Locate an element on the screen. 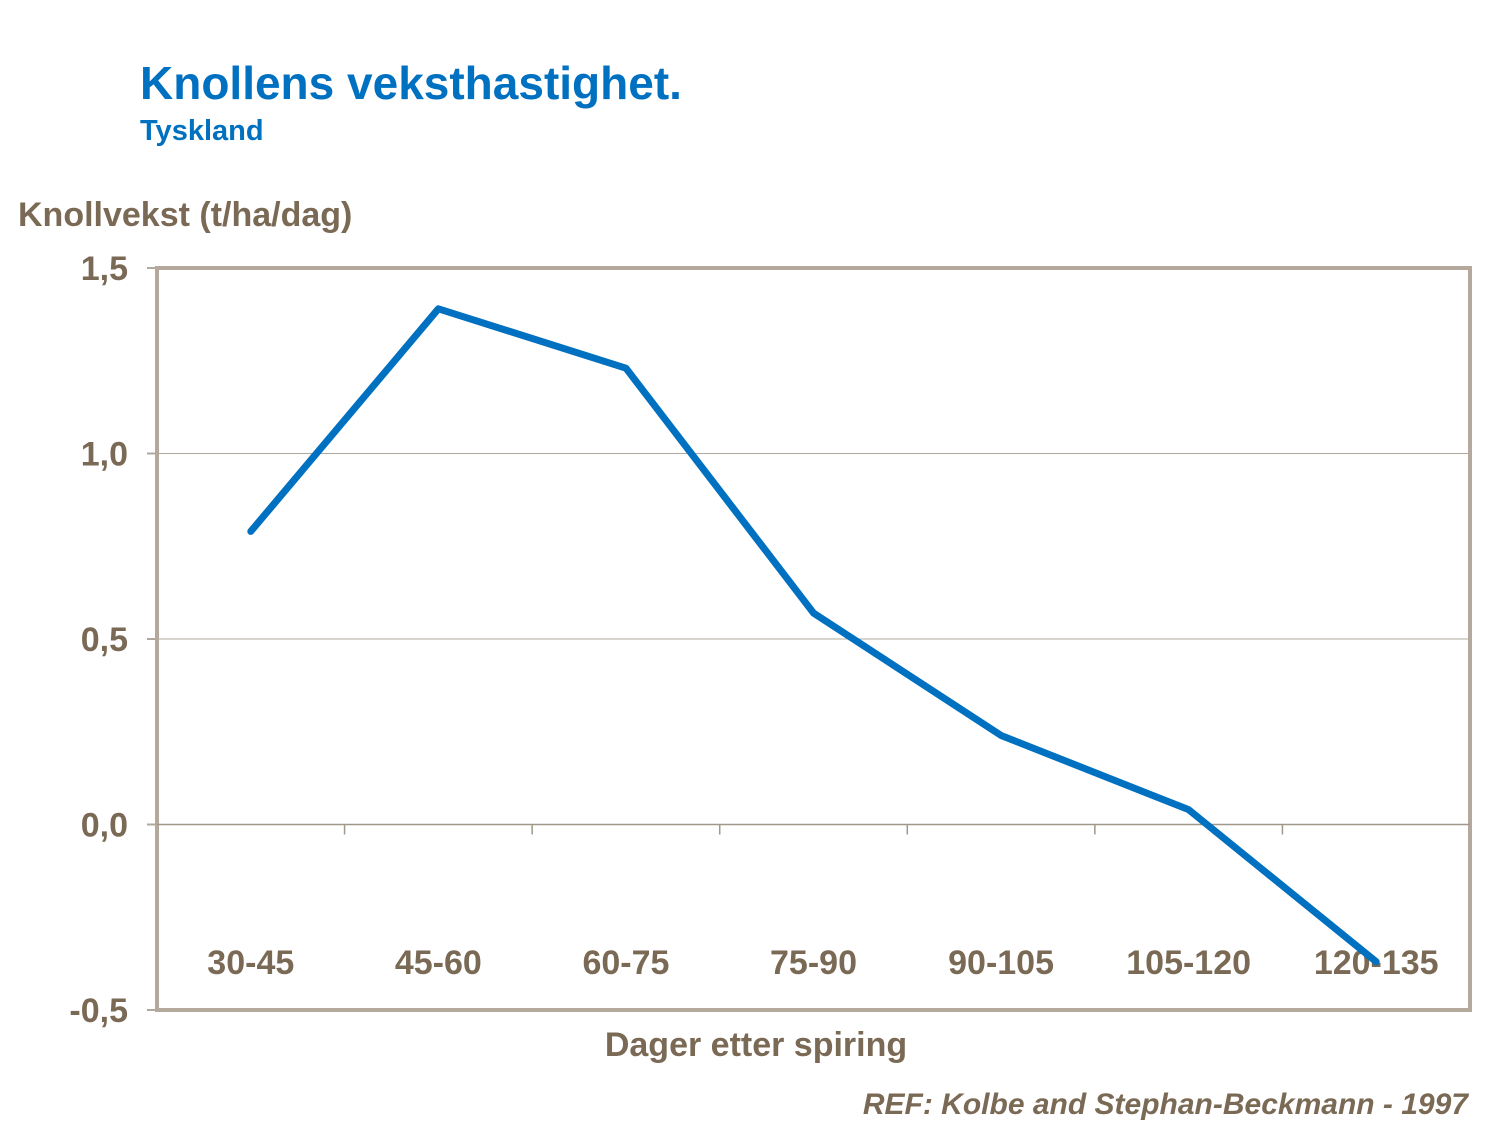 The width and height of the screenshot is (1500, 1125). x-tick-label: 90-105 is located at coordinates (1001, 963).